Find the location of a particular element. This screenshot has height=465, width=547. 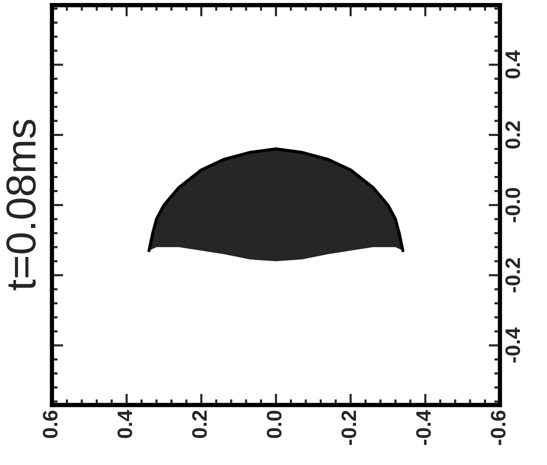

x-tick-label: -0.6 is located at coordinates (498, 427).